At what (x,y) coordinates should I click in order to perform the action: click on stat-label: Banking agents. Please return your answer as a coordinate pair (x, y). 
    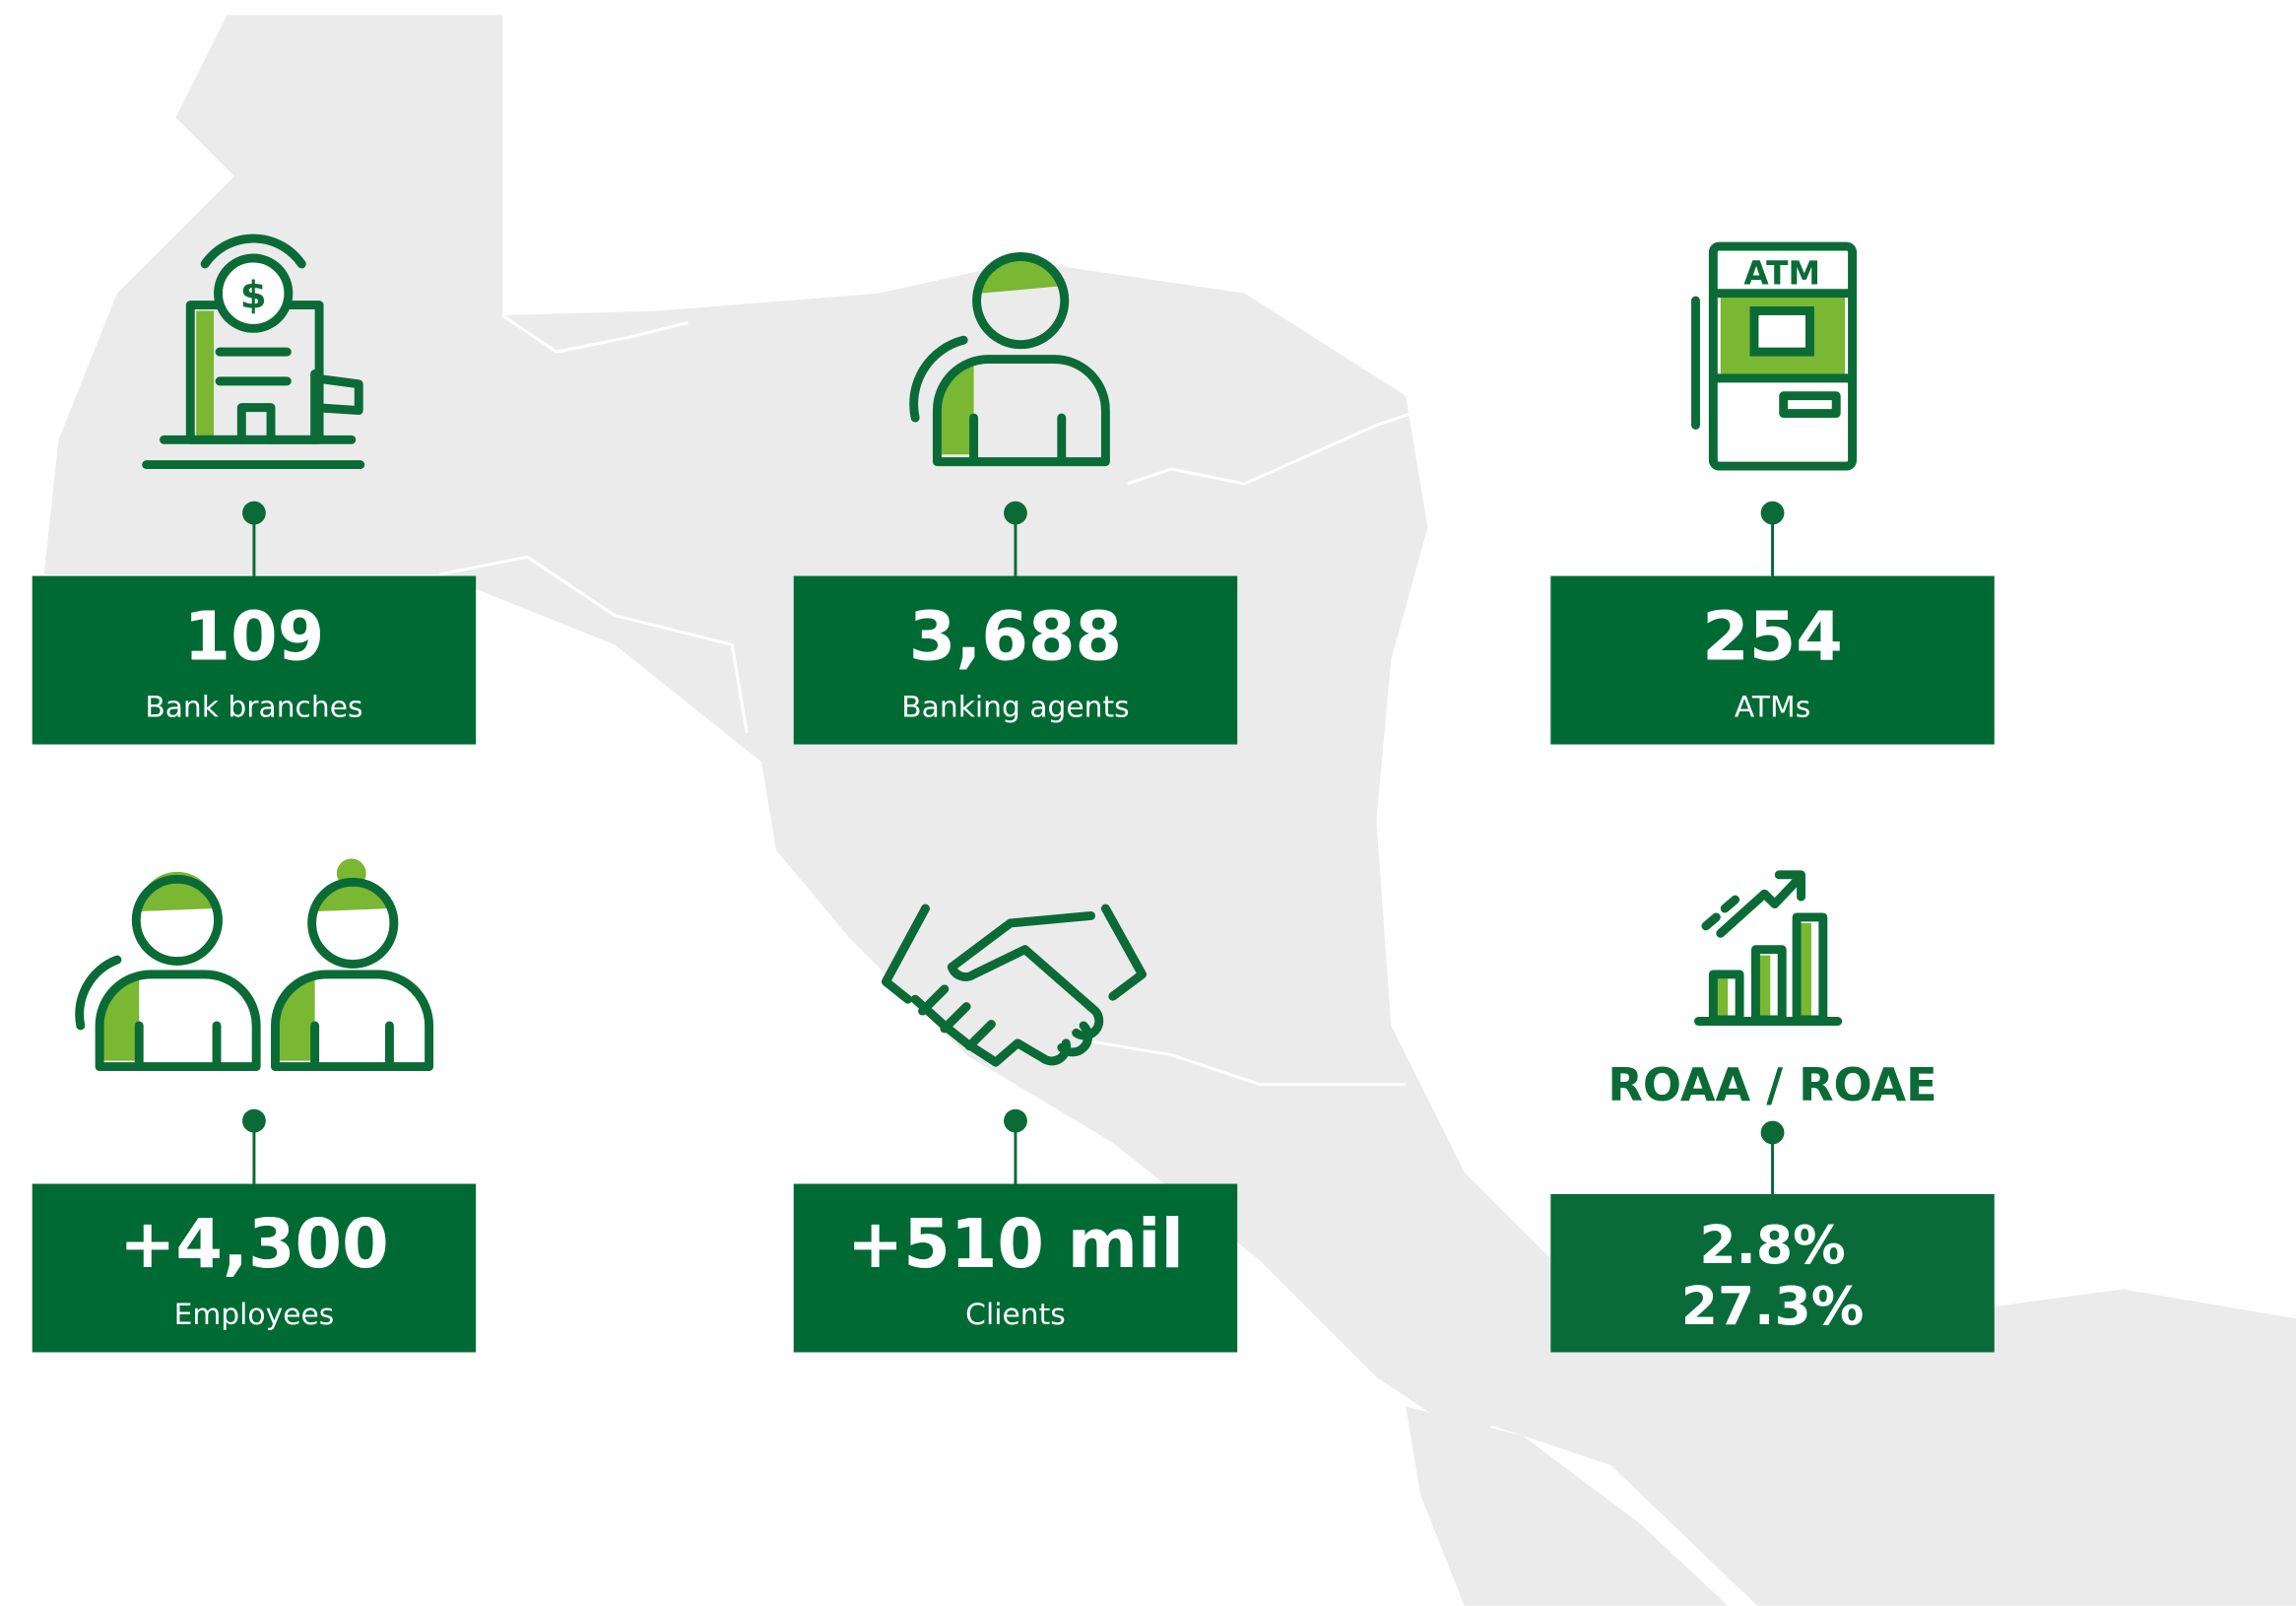
    Looking at the image, I should click on (1015, 707).